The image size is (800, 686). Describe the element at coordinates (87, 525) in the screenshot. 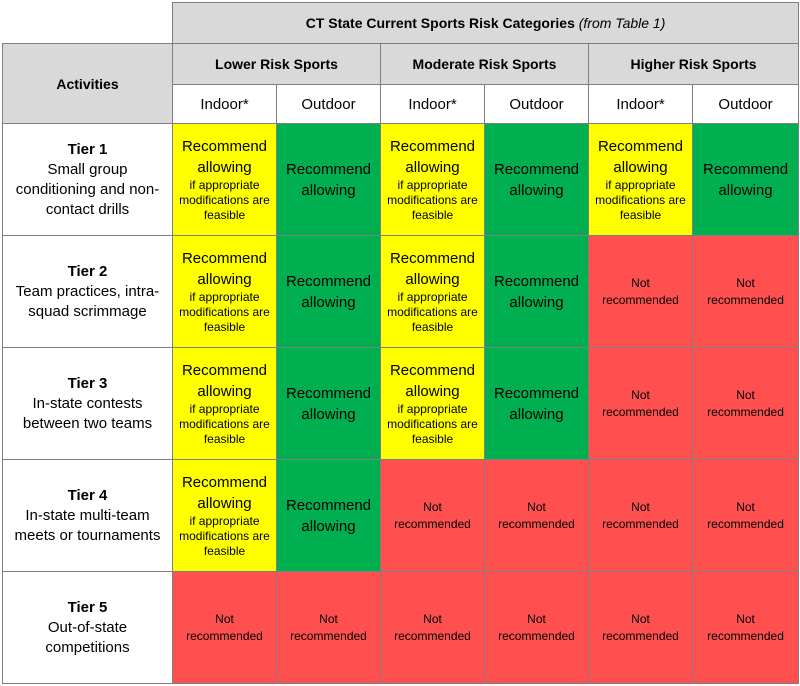

I see `tier-description: In-state multi-team meets or tournaments` at that location.